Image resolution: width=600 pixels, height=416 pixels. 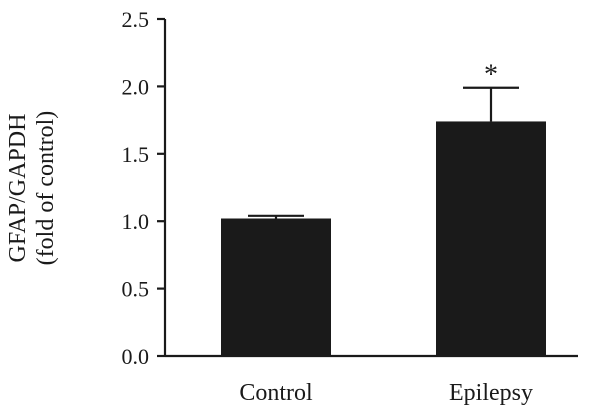 I want to click on x-category-label: Control, so click(x=276, y=393).